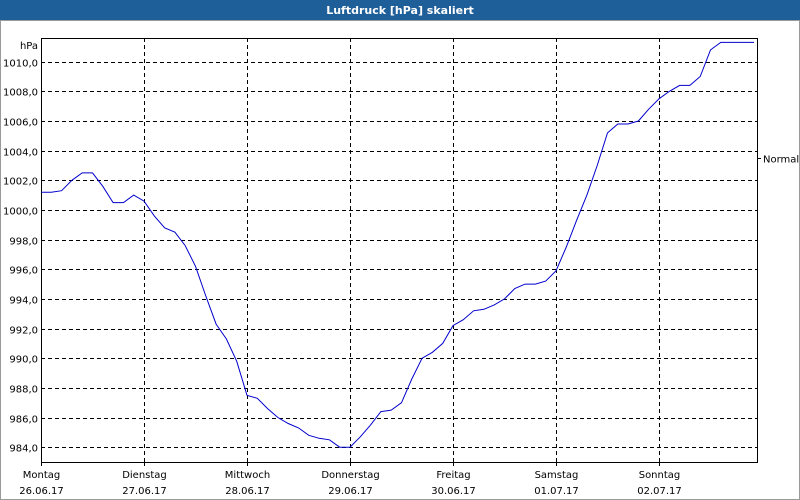 The width and height of the screenshot is (800, 500). Describe the element at coordinates (23, 449) in the screenshot. I see `y-tick-label: 984,0` at that location.